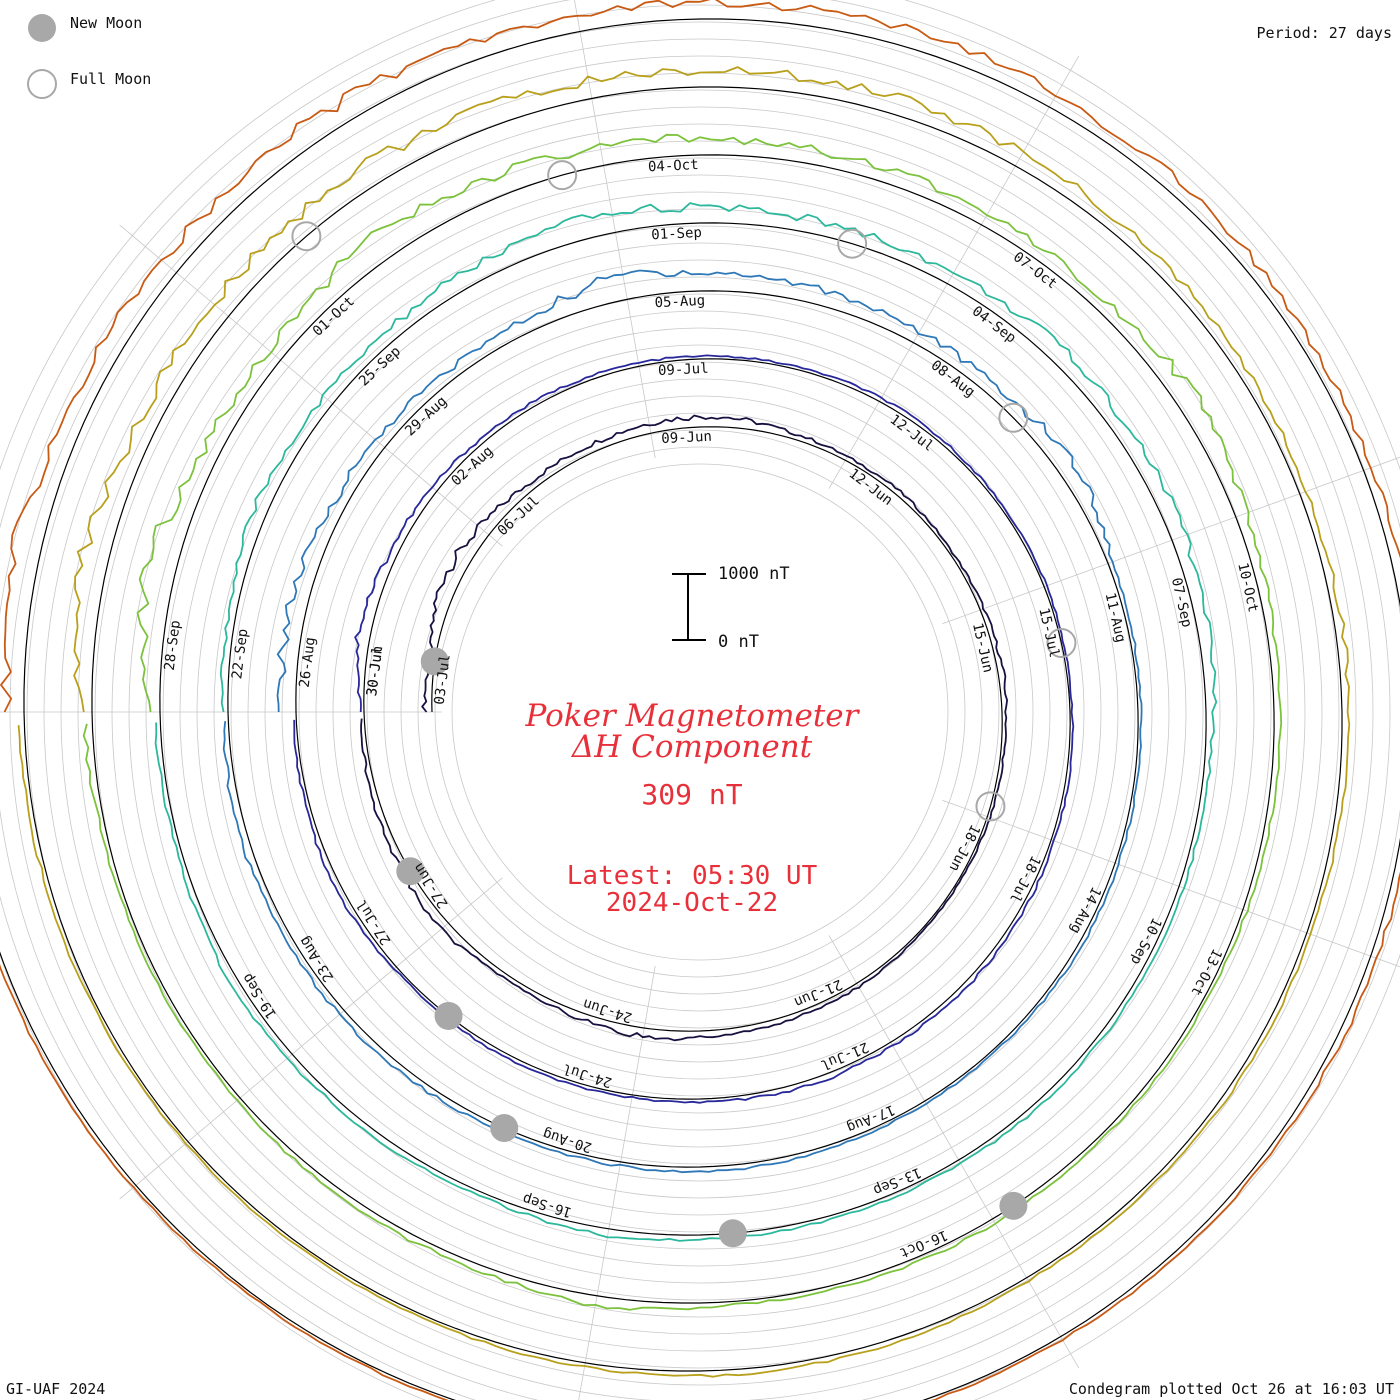 This screenshot has height=1400, width=1400. Describe the element at coordinates (692, 903) in the screenshot. I see `latest-date: 2024-Oct-22` at that location.